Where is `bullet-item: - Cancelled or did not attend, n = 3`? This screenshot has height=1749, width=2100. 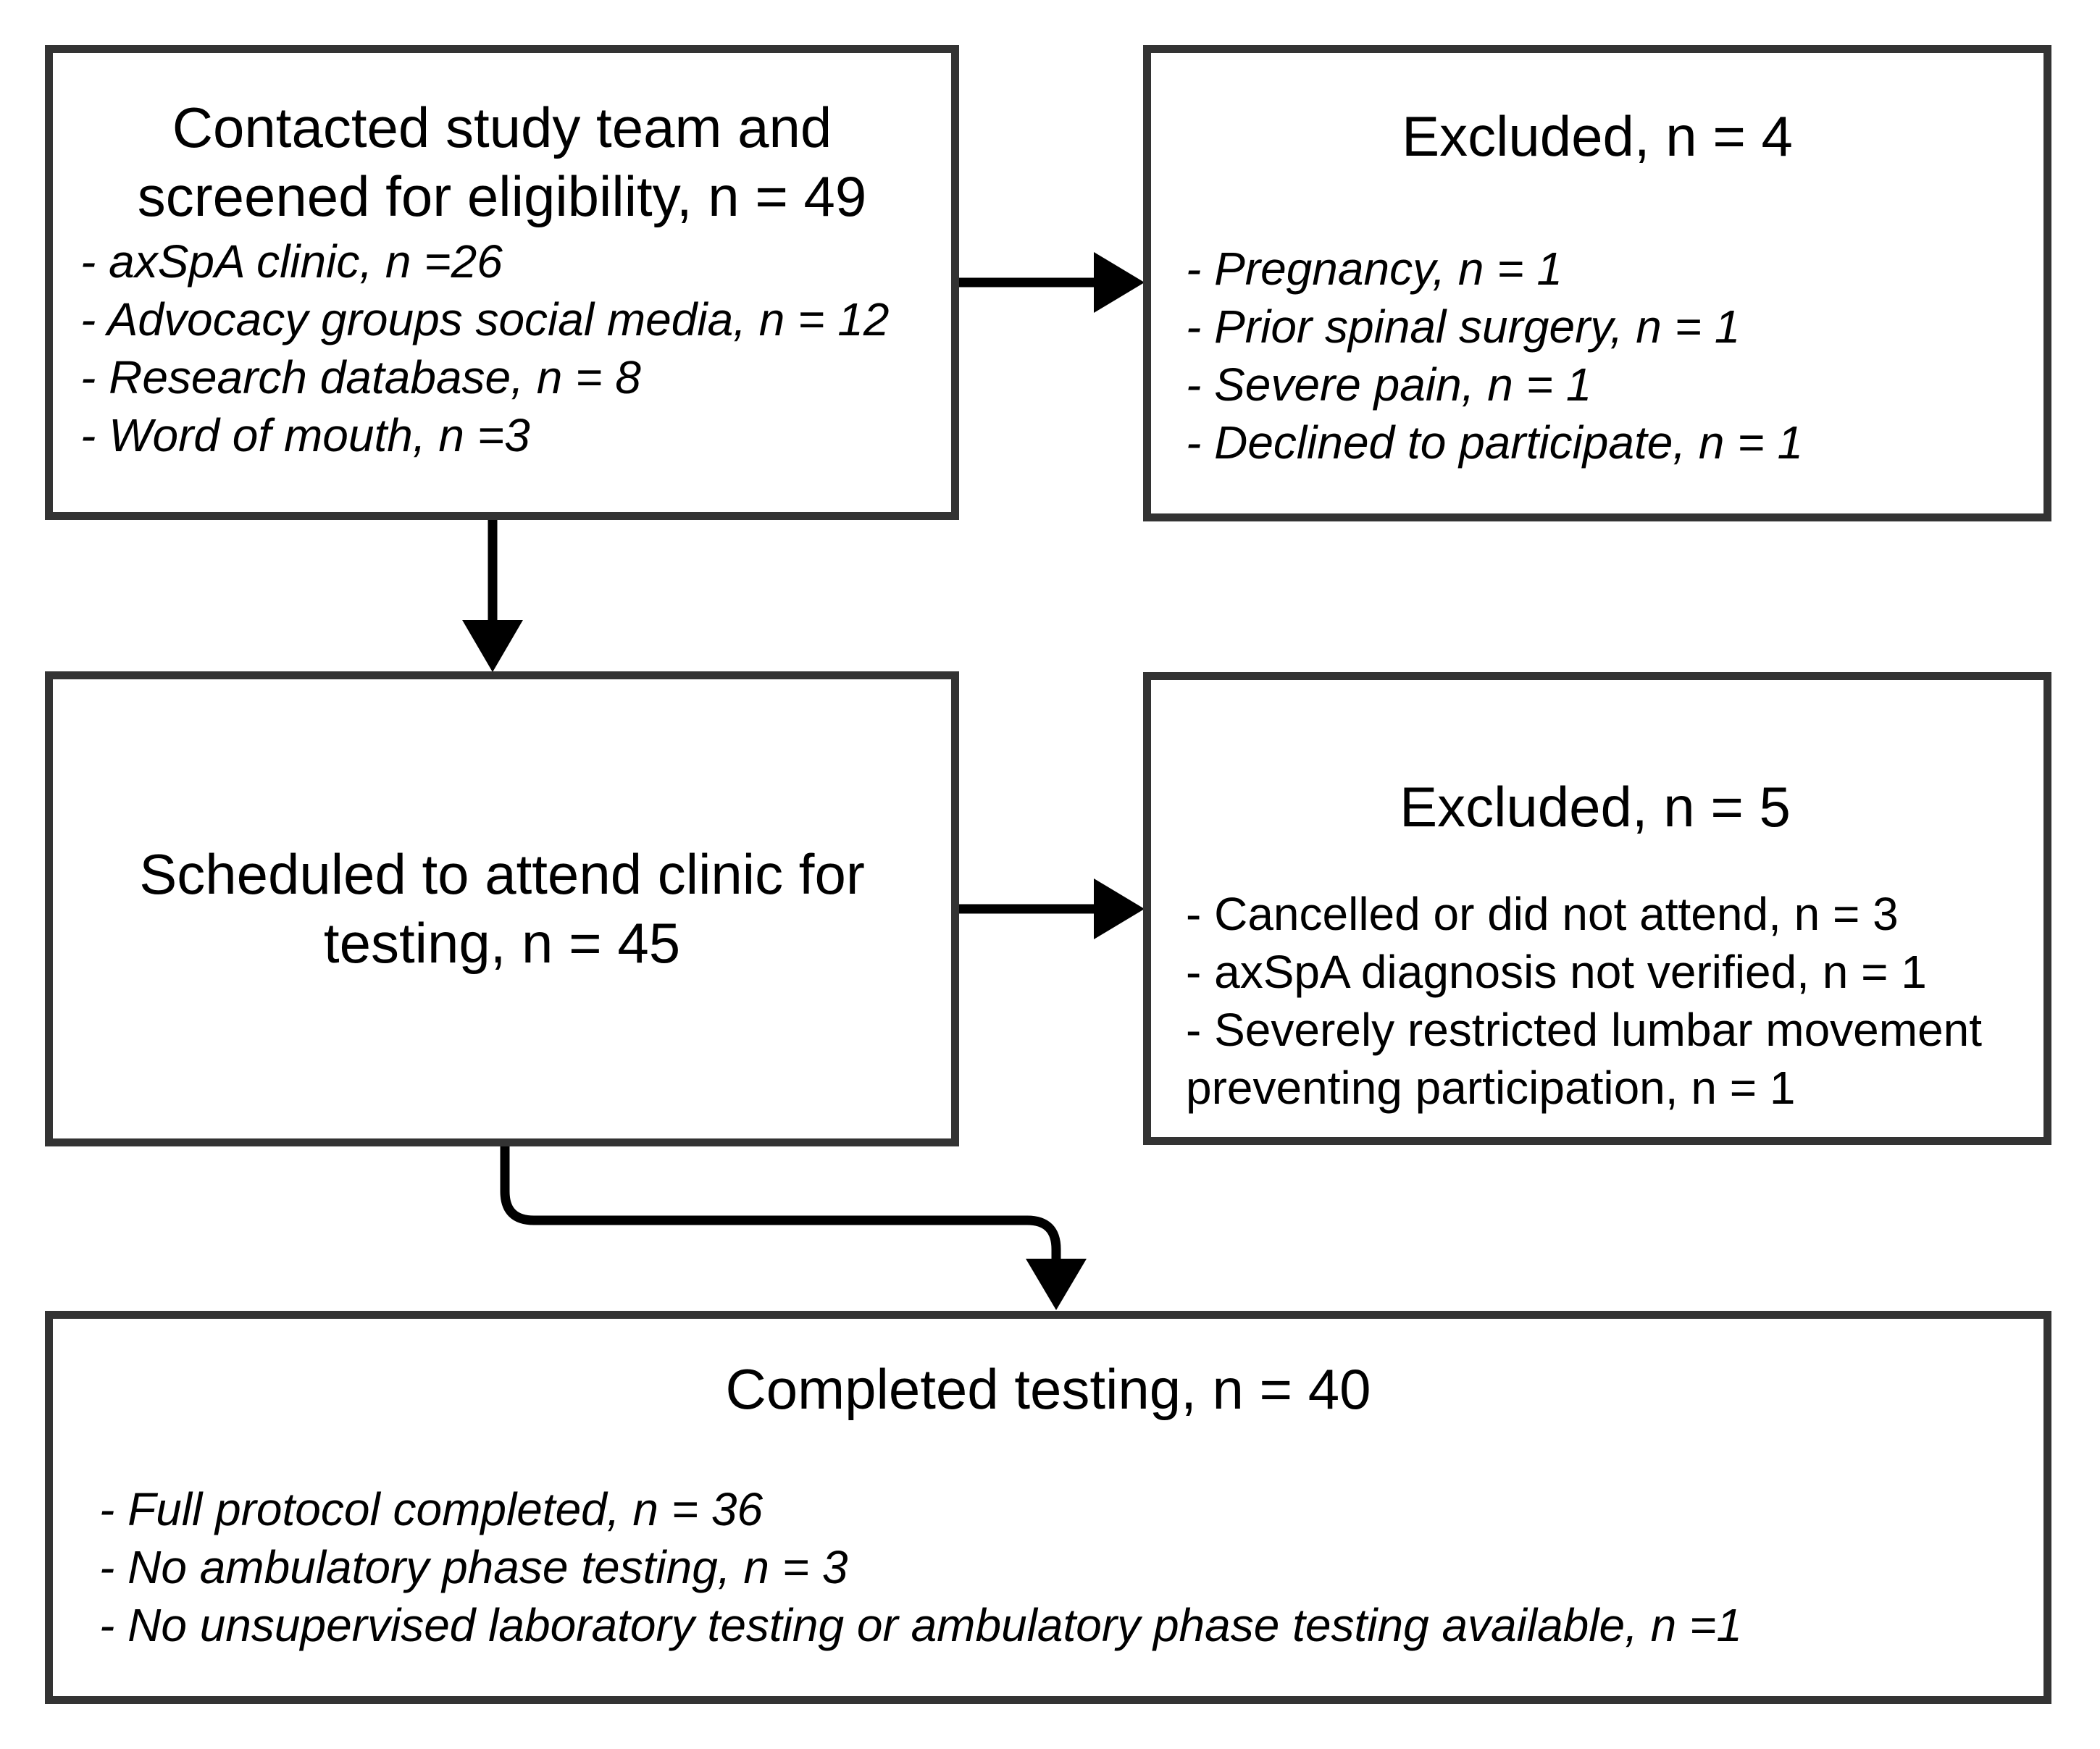
bullet-item: - Cancelled or did not attend, n = 3 is located at coordinates (1542, 914).